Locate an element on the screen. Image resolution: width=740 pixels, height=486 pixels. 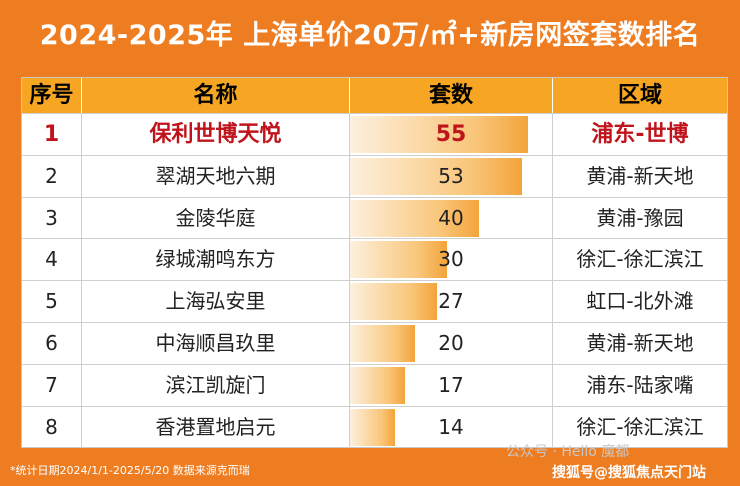
count-value: 20 is located at coordinates (451, 343).